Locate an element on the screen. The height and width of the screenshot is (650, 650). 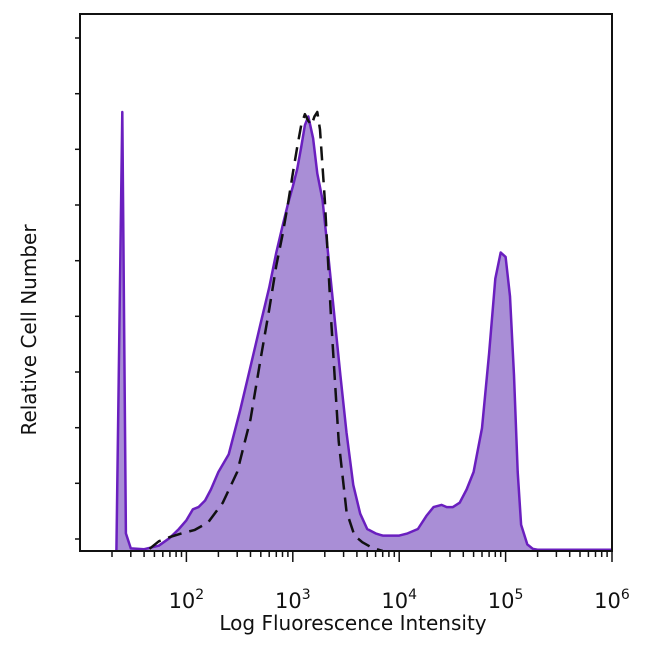
x-tick-label: 105 is located at coordinates (506, 600).